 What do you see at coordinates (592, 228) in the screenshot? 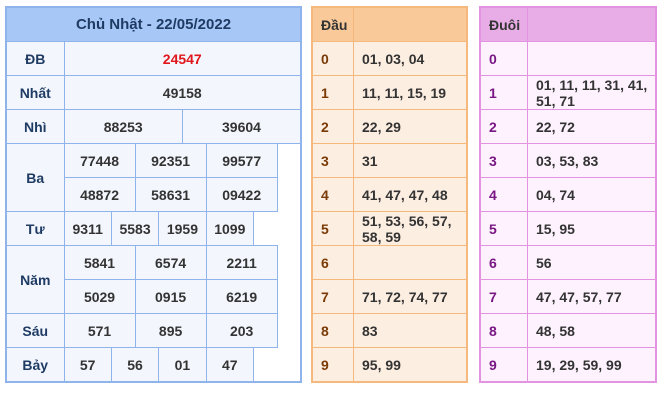
I see `duoi-values: 15, 95` at bounding box center [592, 228].